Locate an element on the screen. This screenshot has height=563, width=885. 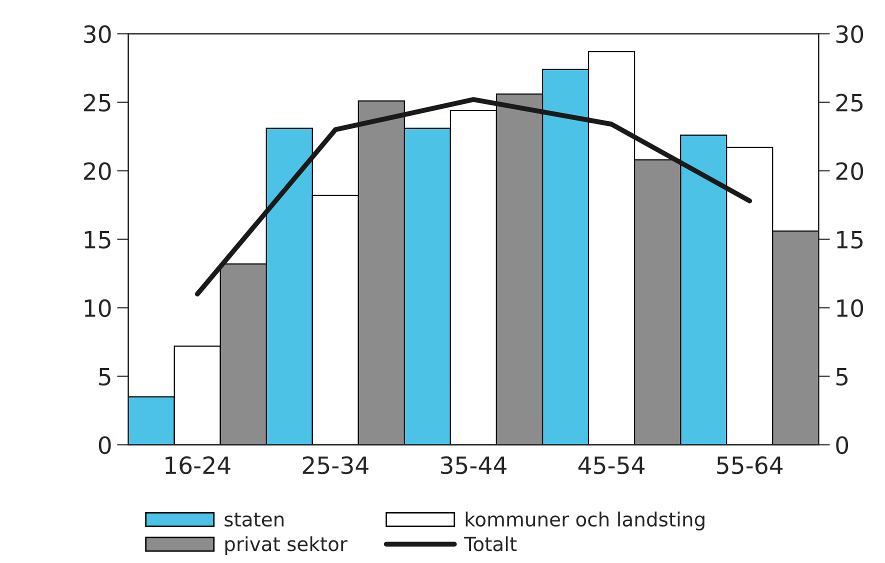
y2-tick-label: 30 is located at coordinates (850, 34).